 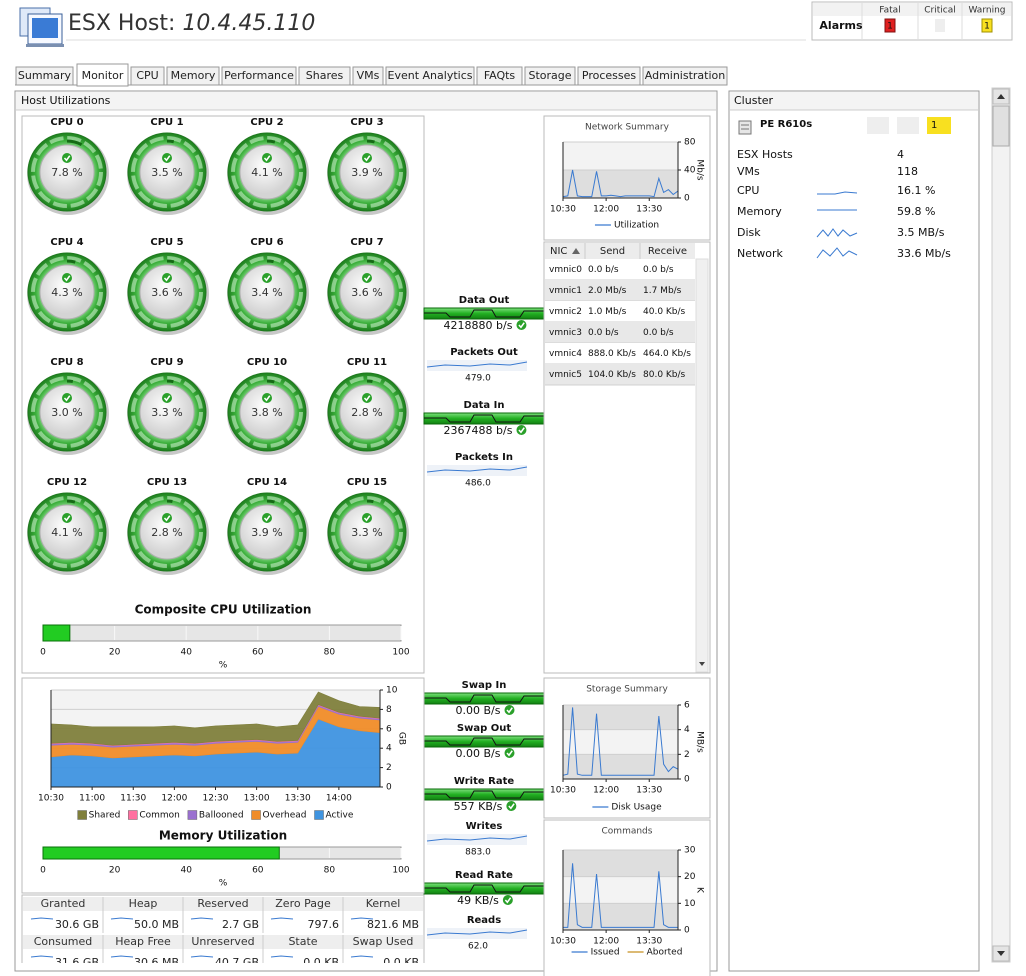 What do you see at coordinates (700, 890) in the screenshot?
I see `y-axis-label: K` at bounding box center [700, 890].